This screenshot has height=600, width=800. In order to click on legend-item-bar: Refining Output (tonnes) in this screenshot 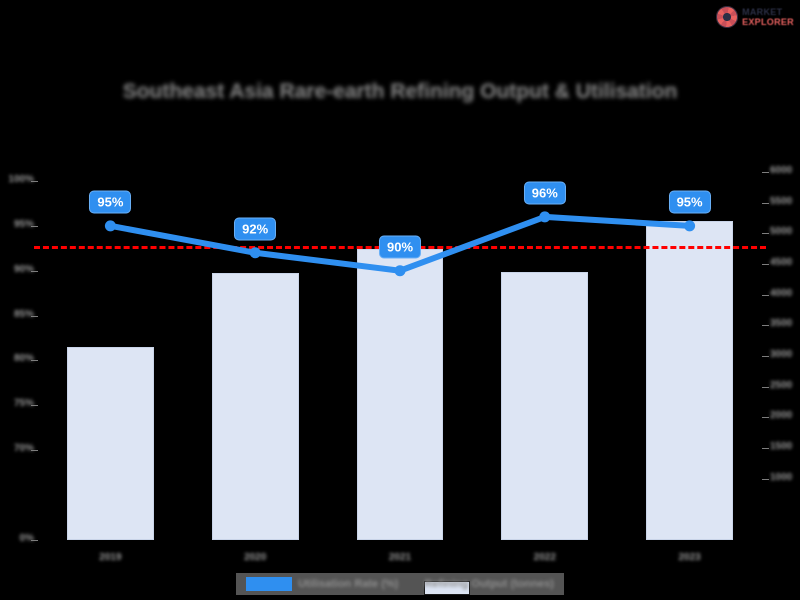, I will do `click(489, 586)`.